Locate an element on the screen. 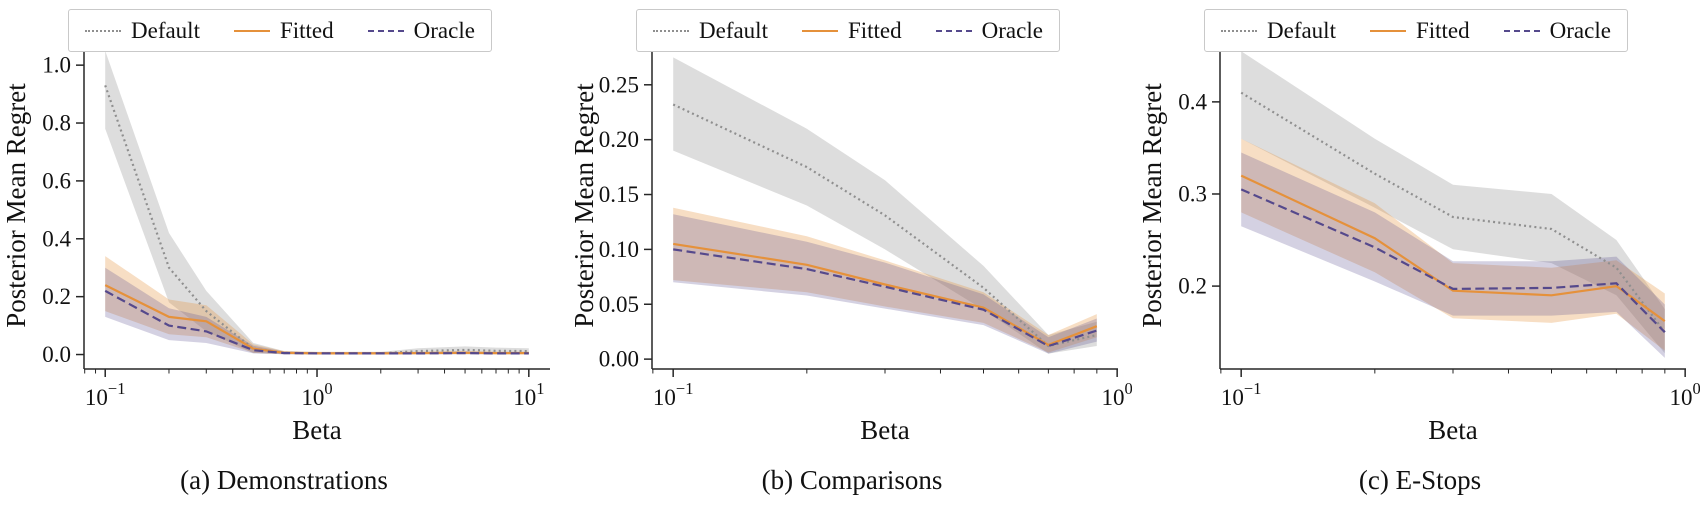 This screenshot has width=1704, height=525. line-fitted is located at coordinates (885, 294).